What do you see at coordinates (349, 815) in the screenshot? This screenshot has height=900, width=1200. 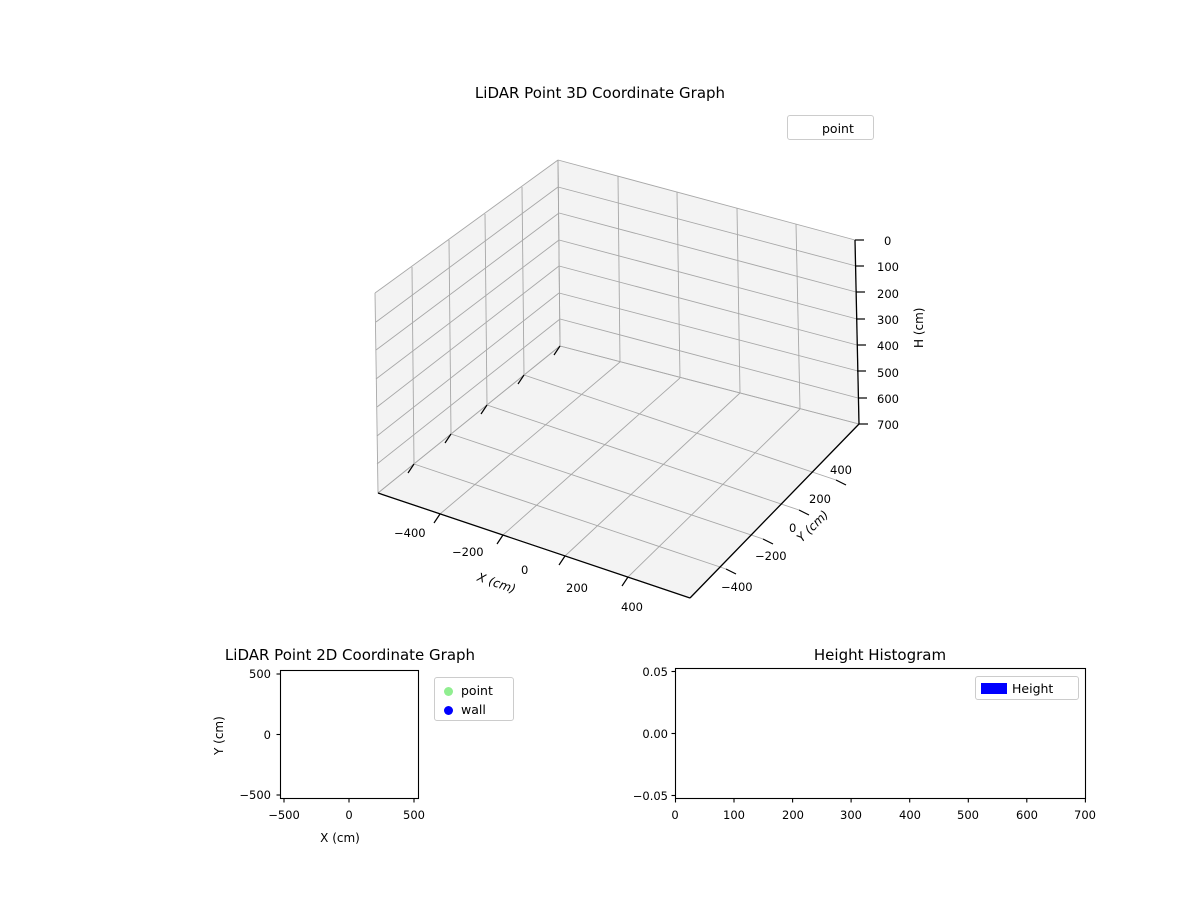 I see `plot2d-xtick-1: 0` at bounding box center [349, 815].